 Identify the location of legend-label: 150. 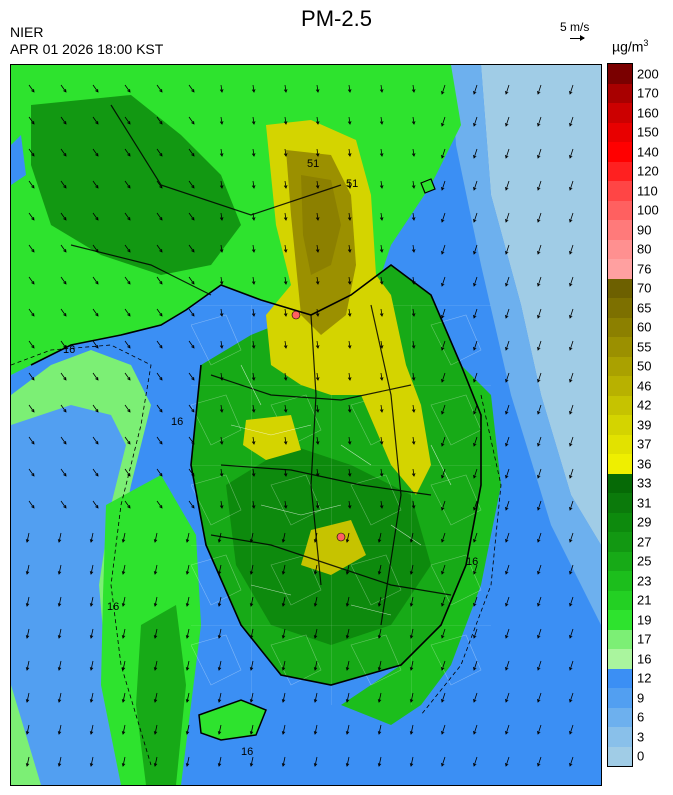
(648, 132).